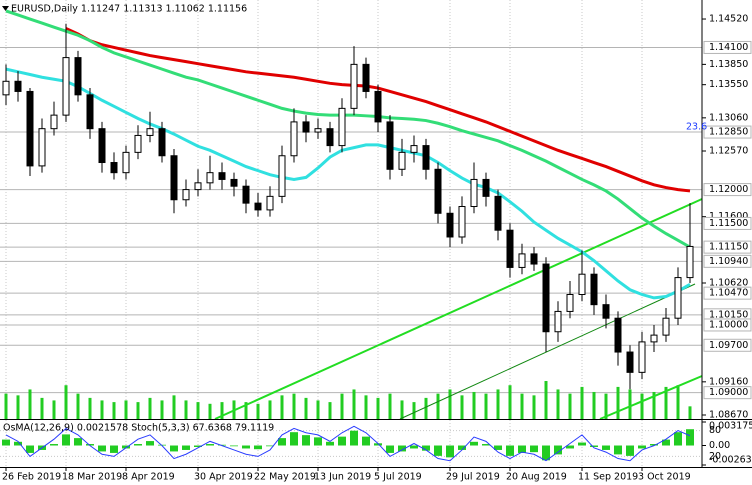 This screenshot has width=752, height=485. What do you see at coordinates (348, 400) in the screenshot?
I see `volume-layer` at bounding box center [348, 400].